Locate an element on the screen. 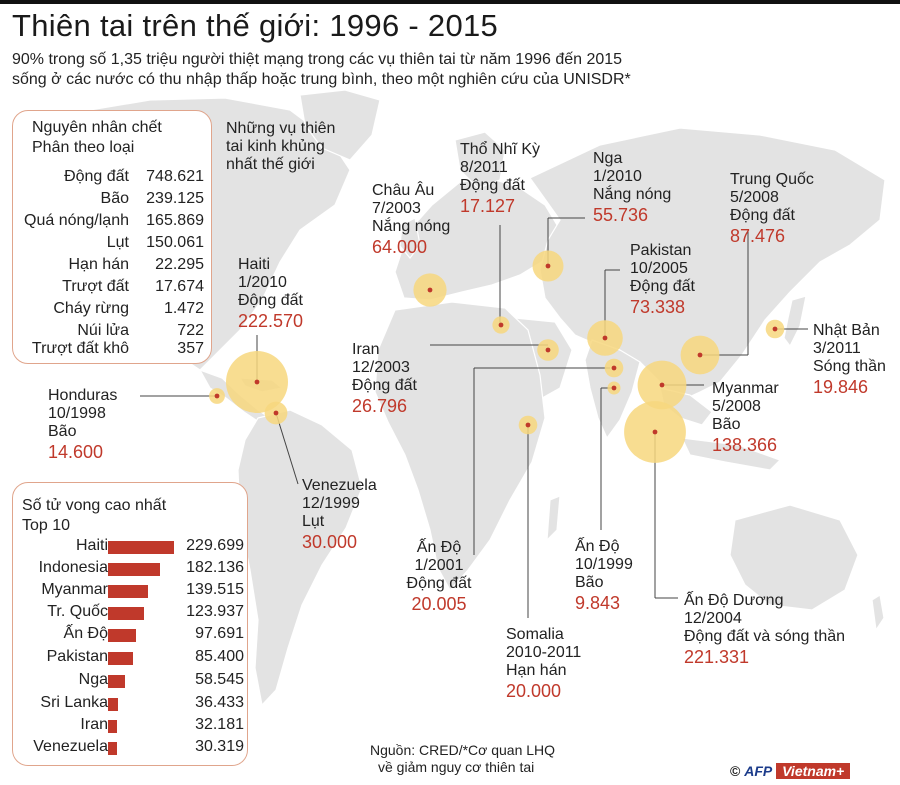 This screenshot has width=900, height=785. worst-heading-line-2: tai kinh khủng is located at coordinates (275, 146).